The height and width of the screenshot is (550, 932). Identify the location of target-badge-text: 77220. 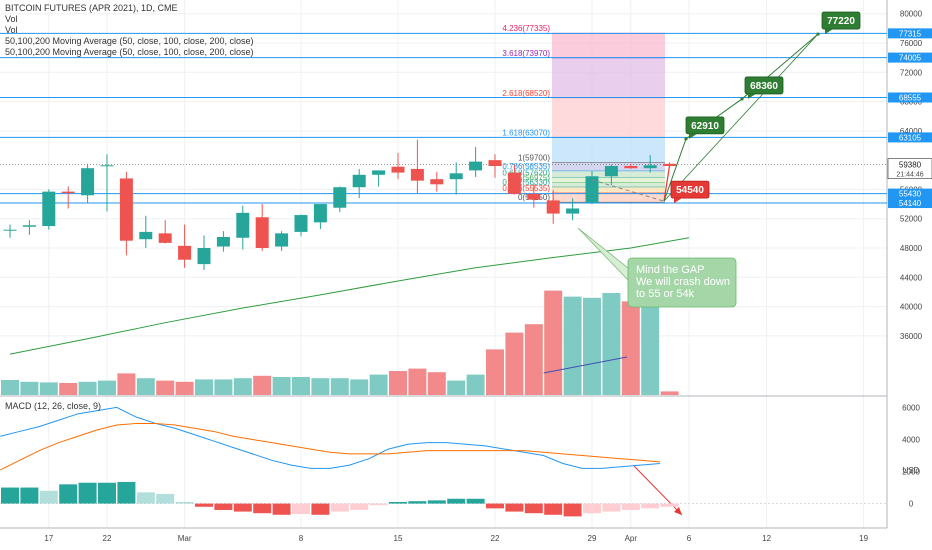
(841, 21).